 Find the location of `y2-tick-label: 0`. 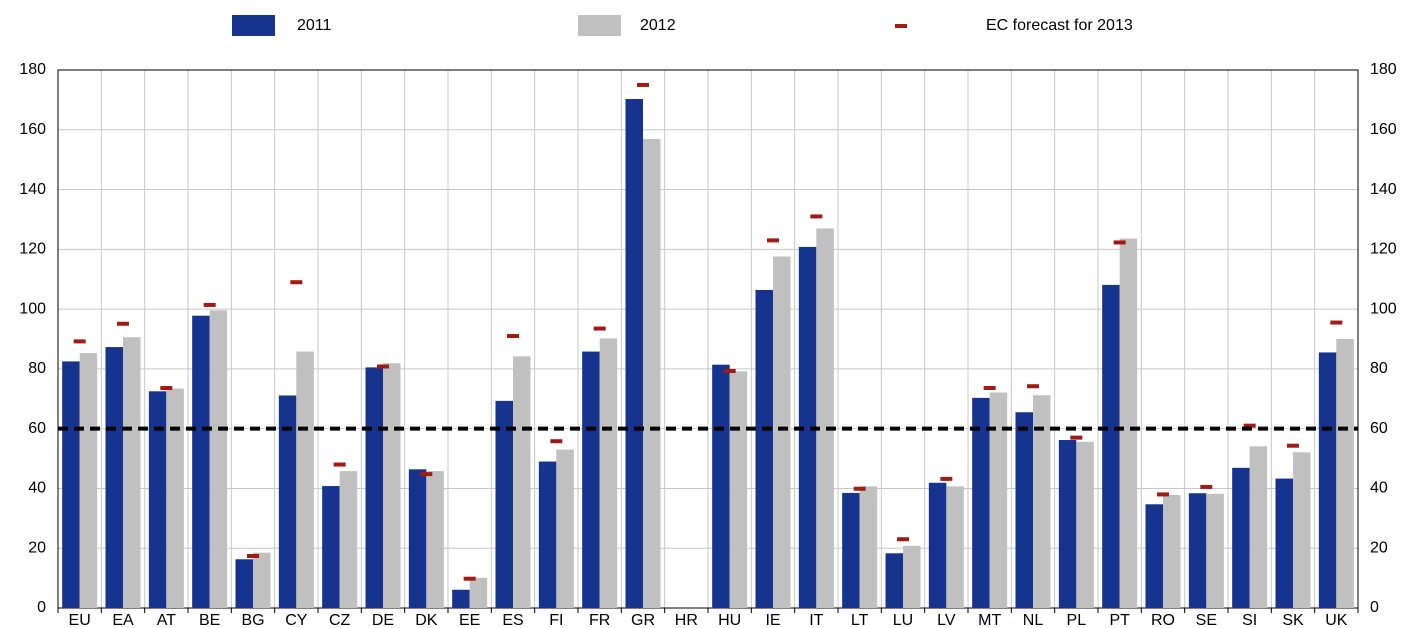

y2-tick-label: 0 is located at coordinates (1374, 607).